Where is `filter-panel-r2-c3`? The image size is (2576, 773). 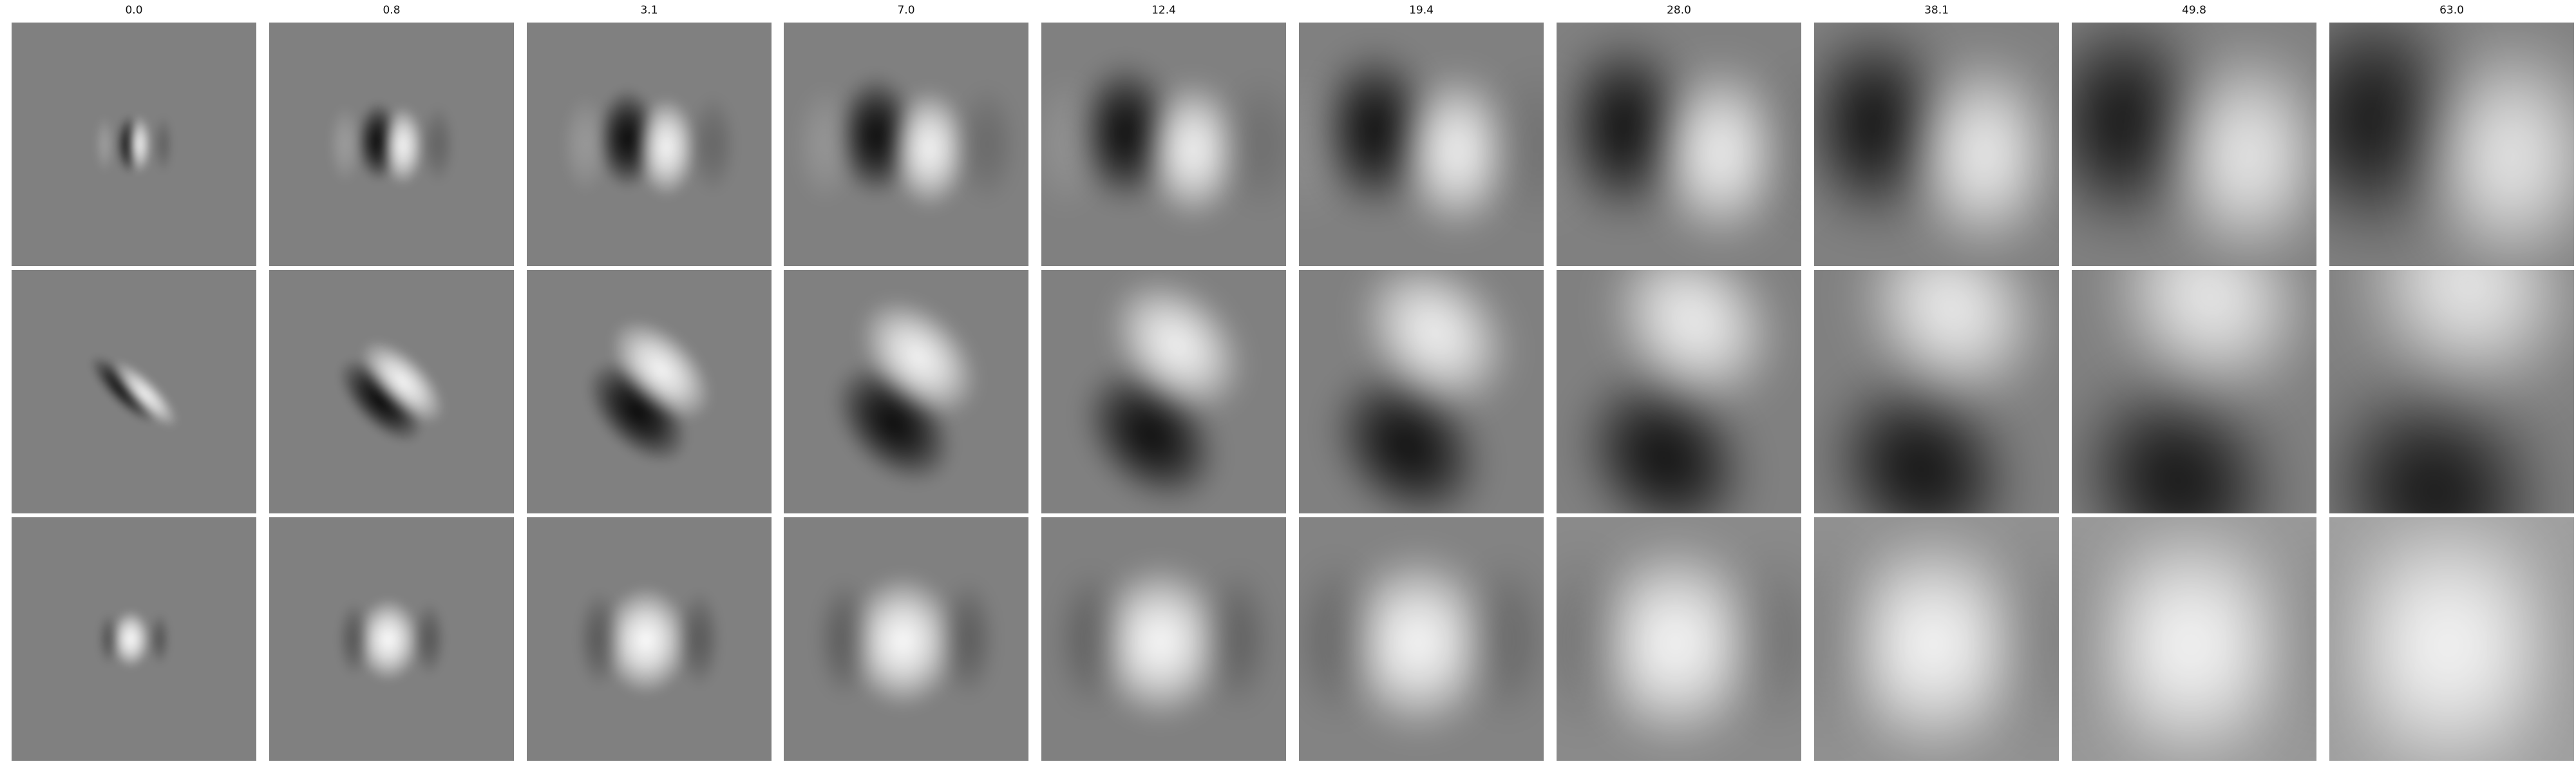 filter-panel-r2-c3 is located at coordinates (906, 639).